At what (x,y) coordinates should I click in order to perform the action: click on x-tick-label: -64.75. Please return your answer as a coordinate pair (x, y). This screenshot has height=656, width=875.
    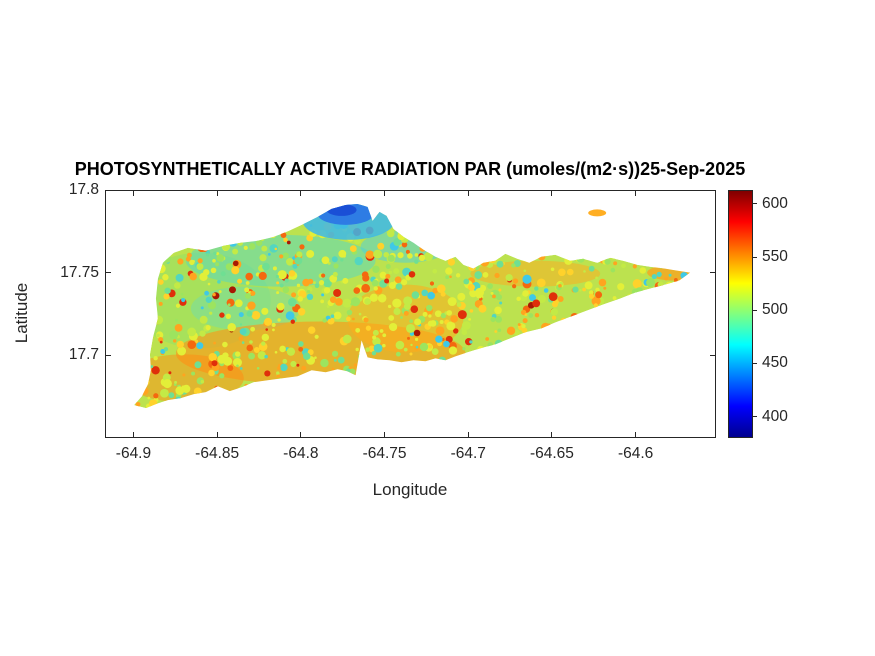
    Looking at the image, I should click on (384, 453).